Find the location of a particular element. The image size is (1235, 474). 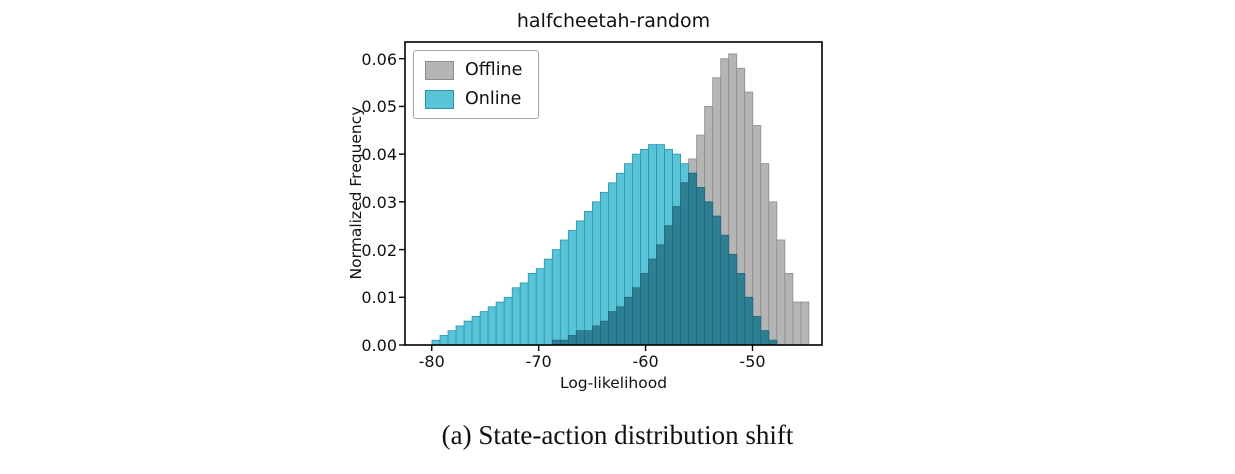

x-tick-label: -50 is located at coordinates (752, 361).